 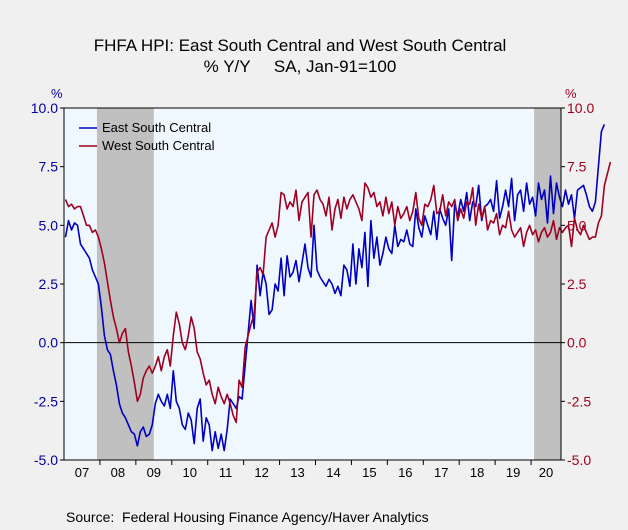 I want to click on x-tick-label: 10, so click(x=190, y=472).